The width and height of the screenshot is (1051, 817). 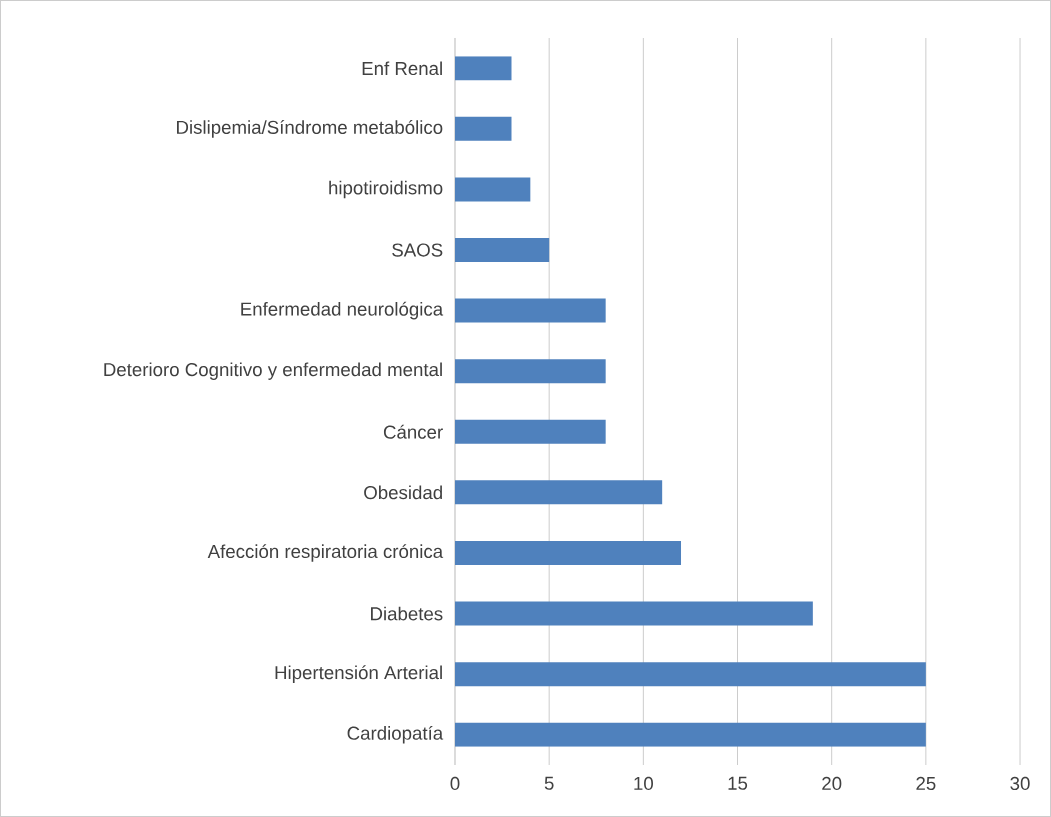 What do you see at coordinates (1020, 783) in the screenshot?
I see `x-tick-label: 30` at bounding box center [1020, 783].